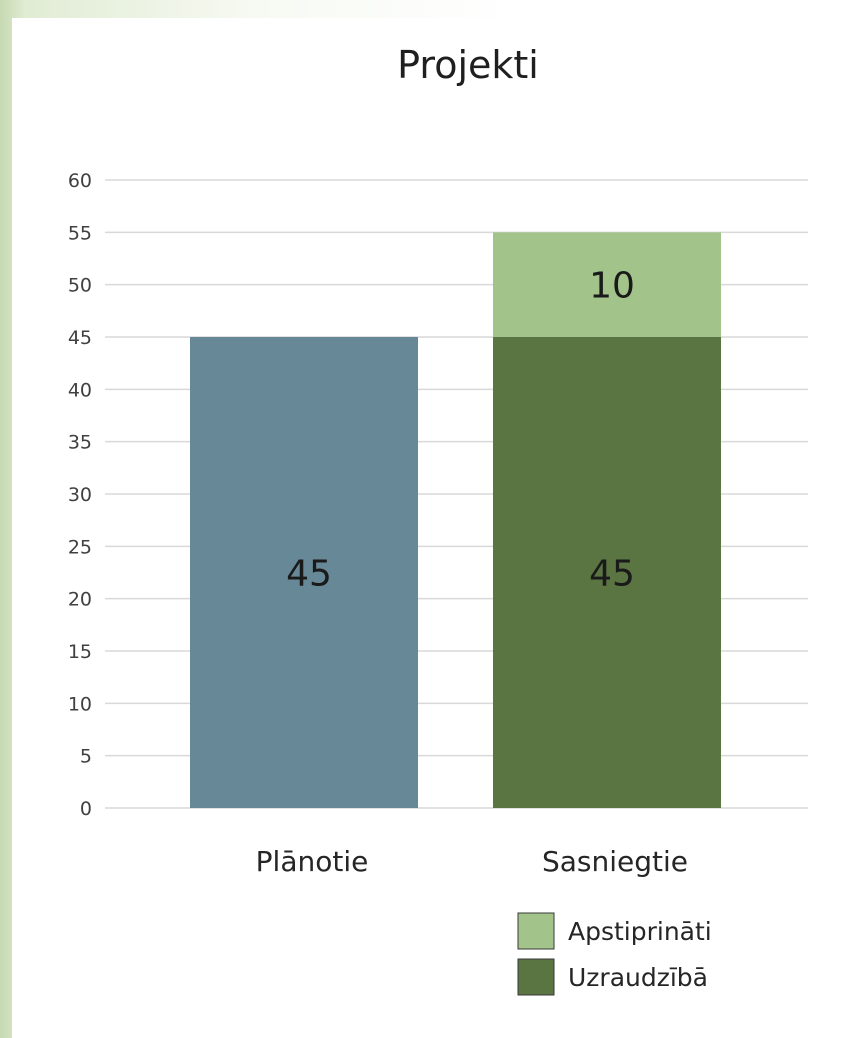 The image size is (861, 1038). Describe the element at coordinates (615, 861) in the screenshot. I see `x-category-label: Sasniegtie` at that location.